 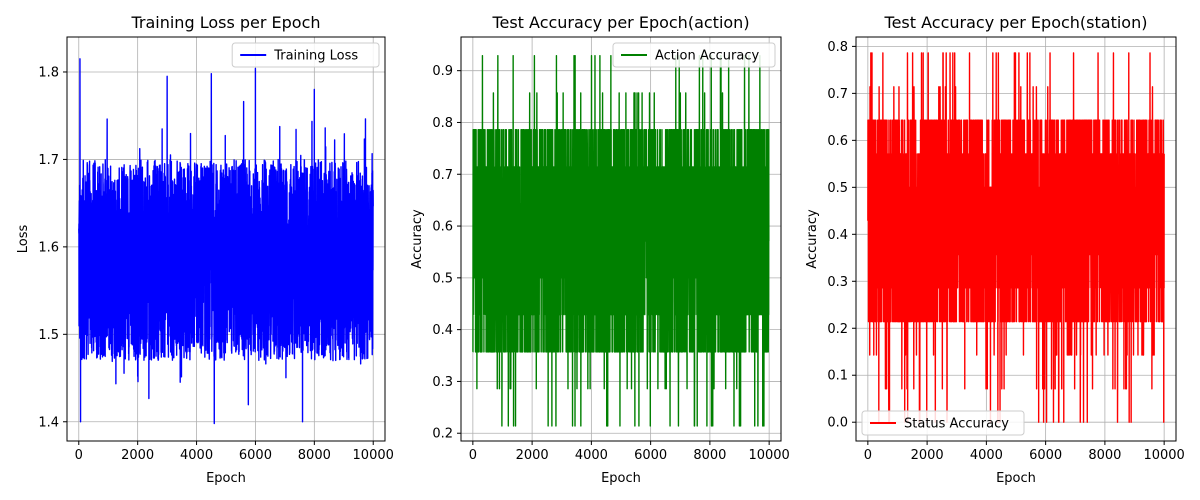 I want to click on y-tick-label: 0.1, so click(x=837, y=376).